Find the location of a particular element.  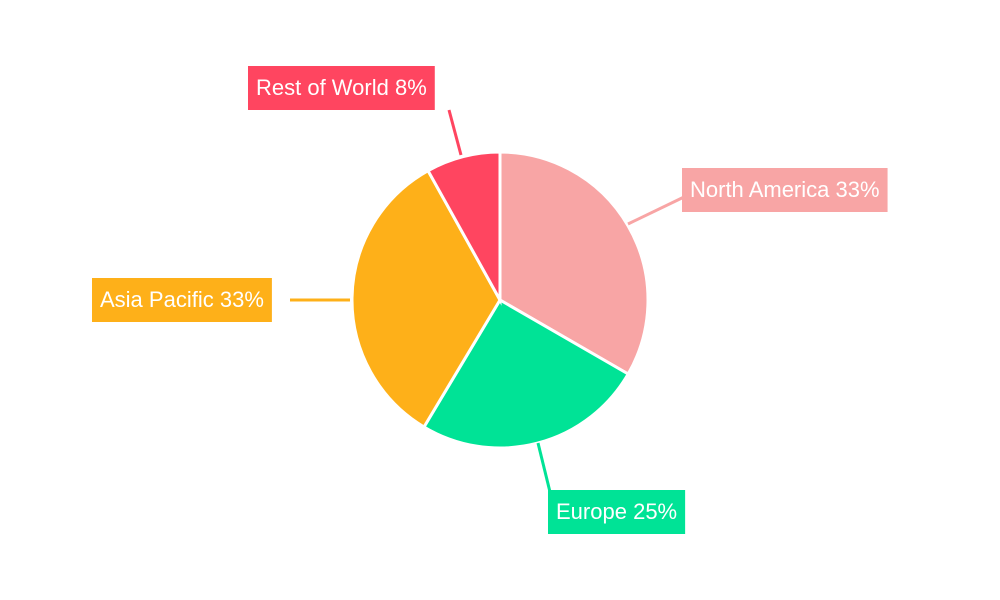

data-label: Rest of World 8% is located at coordinates (341, 87).